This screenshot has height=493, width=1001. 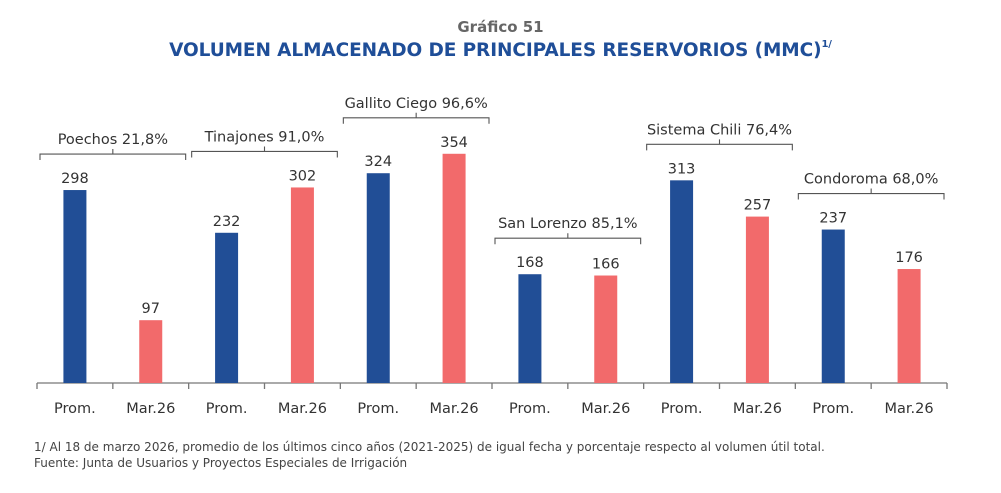 What do you see at coordinates (75, 179) in the screenshot?
I see `data-label: 298` at bounding box center [75, 179].